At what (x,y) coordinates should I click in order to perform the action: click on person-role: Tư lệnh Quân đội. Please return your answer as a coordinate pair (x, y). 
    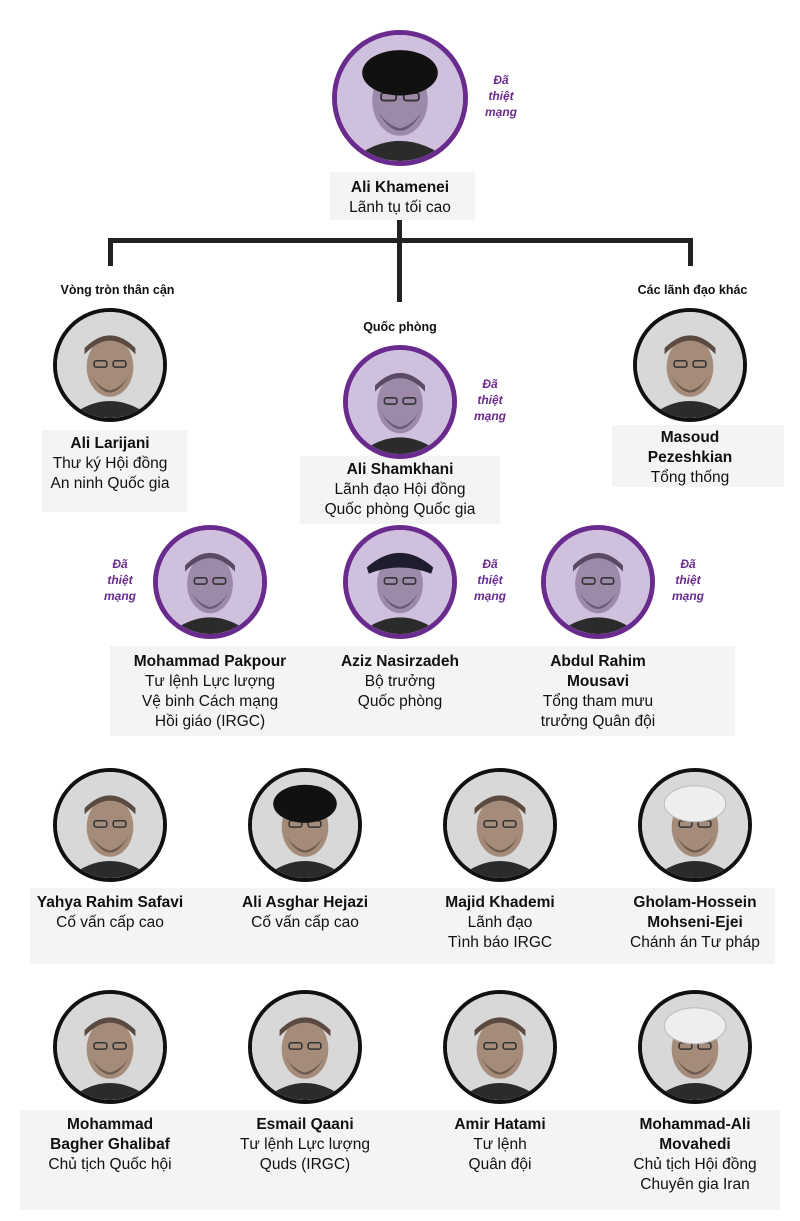
    Looking at the image, I should click on (500, 1154).